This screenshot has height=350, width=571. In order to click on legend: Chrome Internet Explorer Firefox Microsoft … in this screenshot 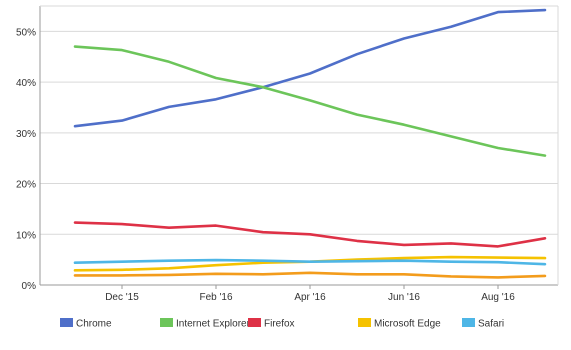, I will do `click(282, 324)`.